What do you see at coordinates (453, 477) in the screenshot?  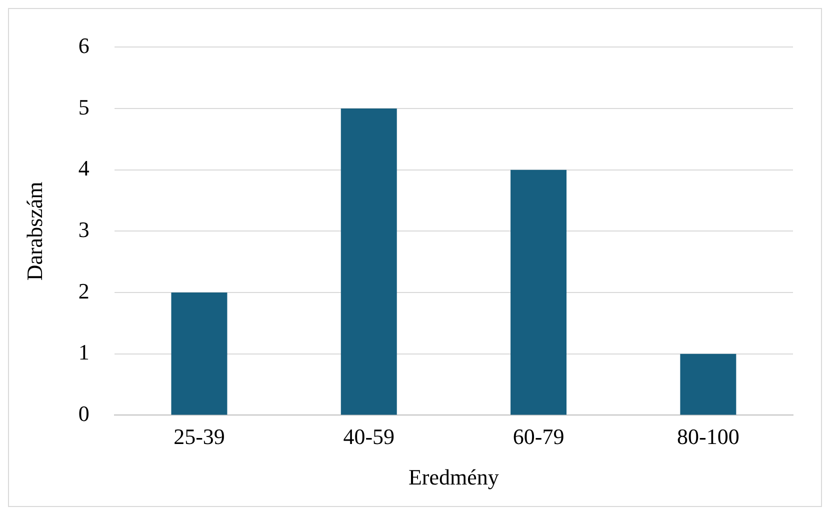 I see `x-axis-title: Eredmény` at bounding box center [453, 477].